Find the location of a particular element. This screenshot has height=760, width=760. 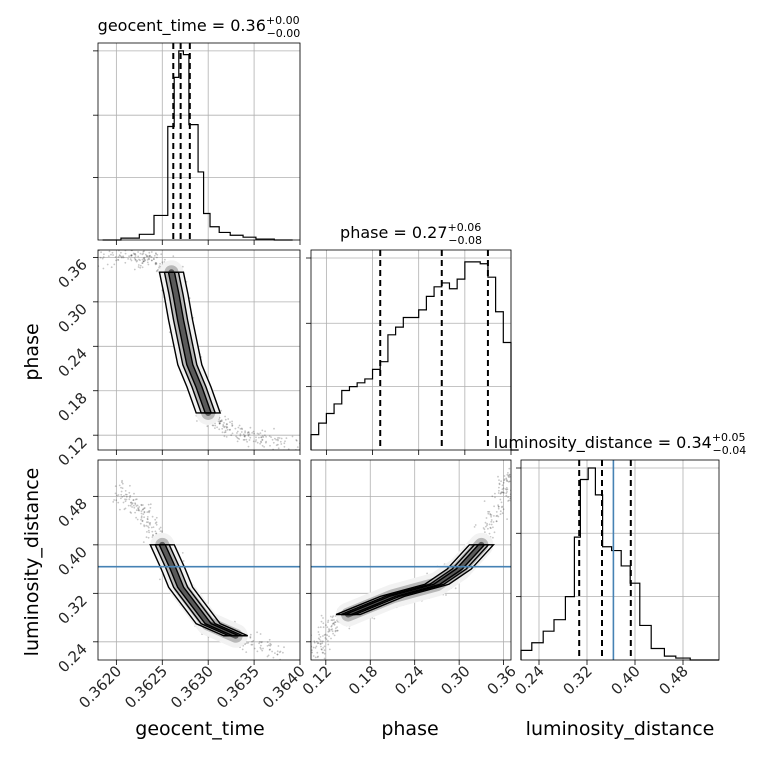

panel-frame is located at coordinates (411, 560).